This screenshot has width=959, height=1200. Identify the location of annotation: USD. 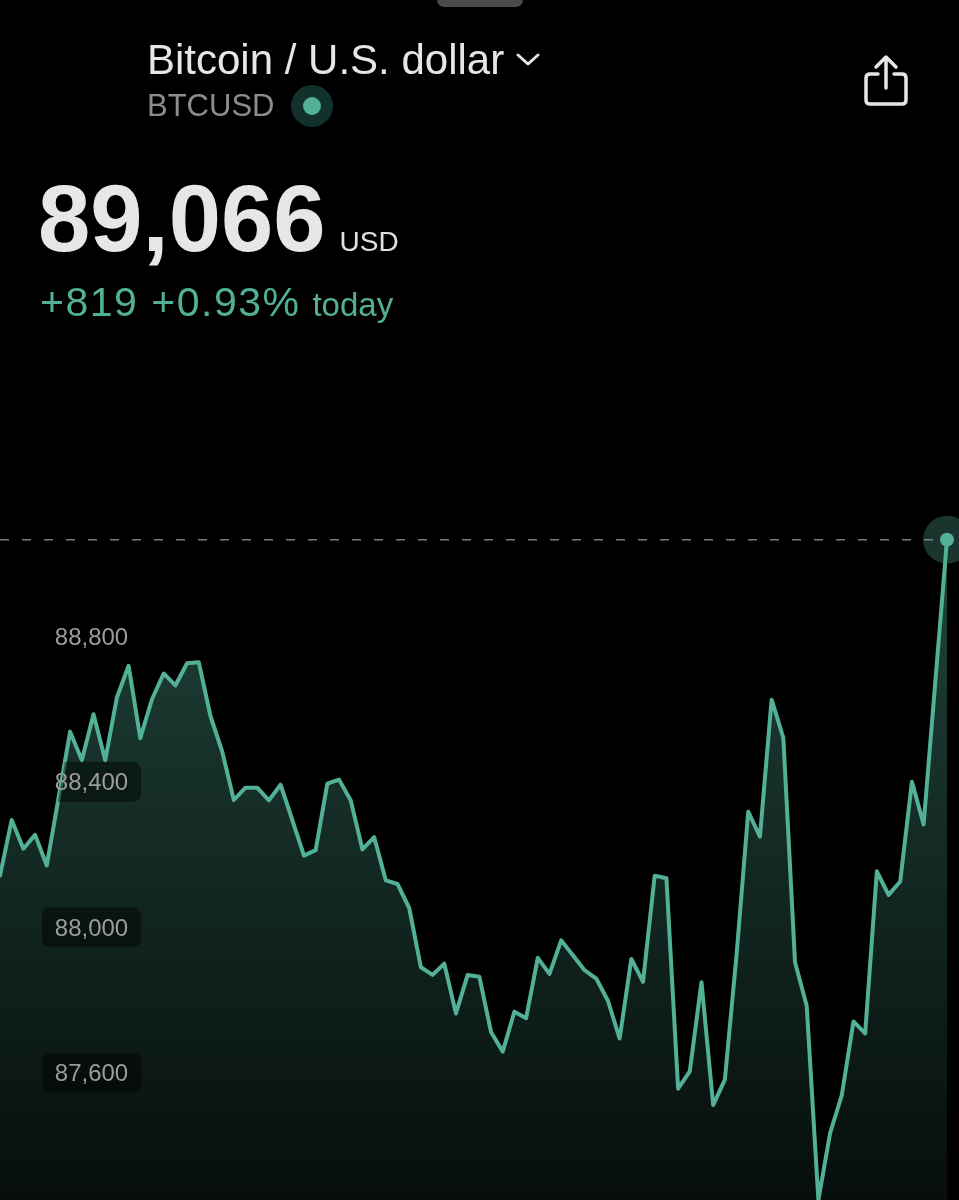
(369, 241).